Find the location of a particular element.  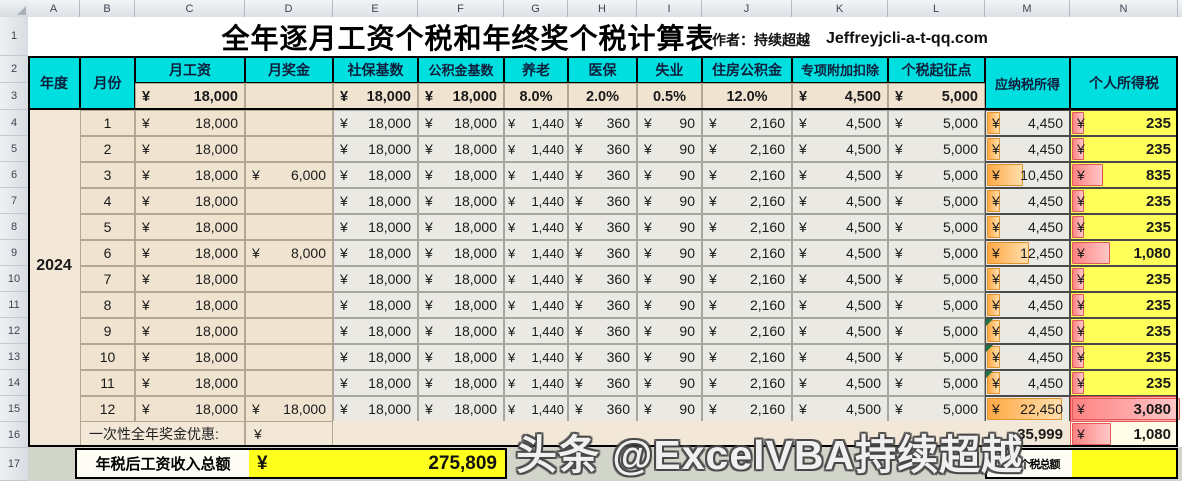

cell-taxable-income: ¥12,450 is located at coordinates (1027, 253).